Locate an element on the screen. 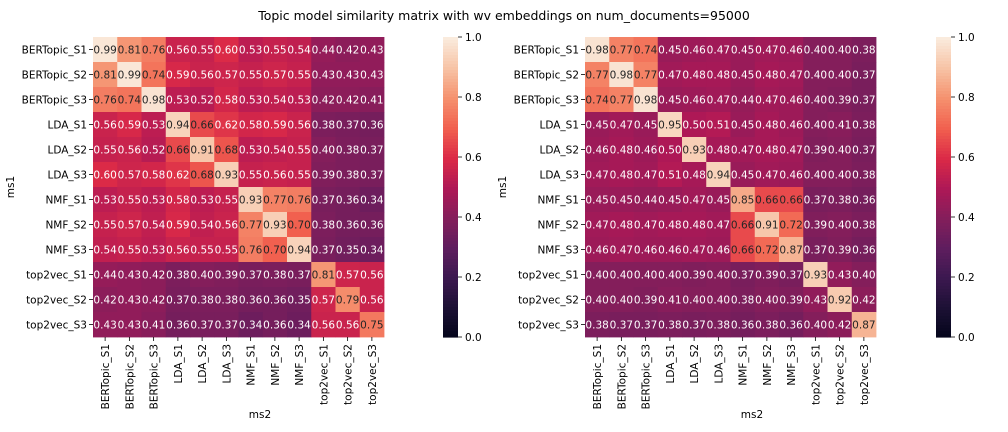 The width and height of the screenshot is (1008, 432). cell-value-label: 0.46 is located at coordinates (791, 50).